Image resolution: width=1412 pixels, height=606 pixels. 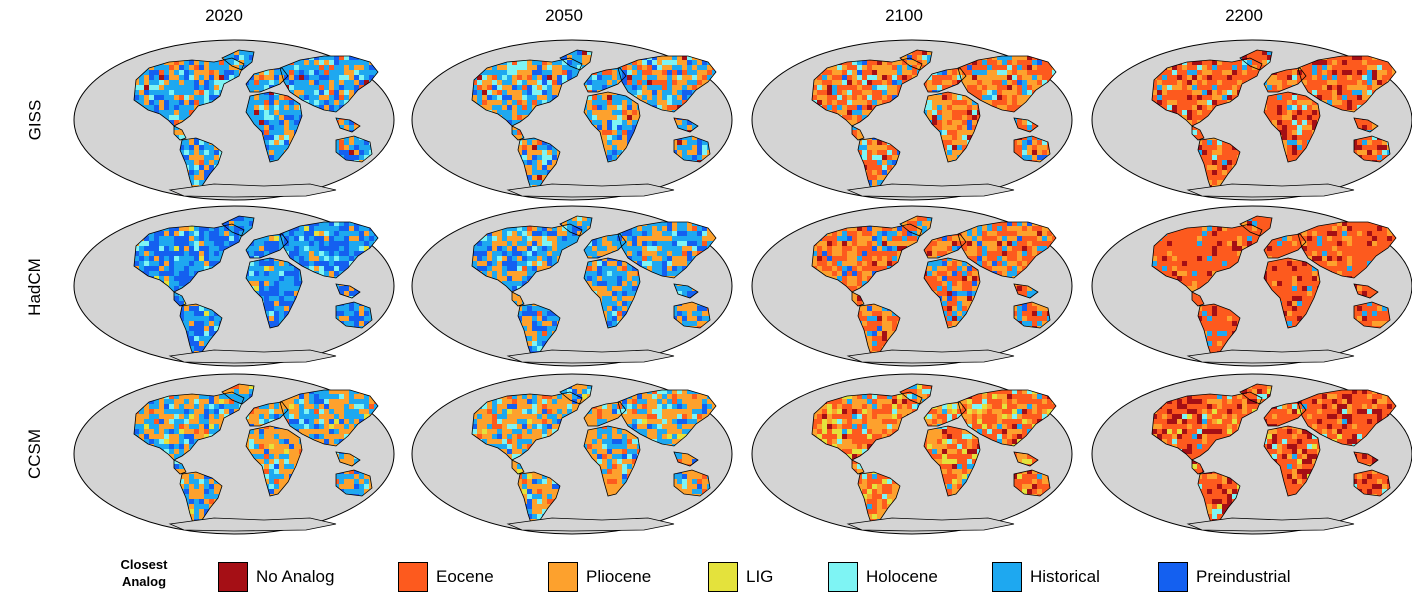 What do you see at coordinates (465, 577) in the screenshot?
I see `legend-label-eocene: Eocene` at bounding box center [465, 577].